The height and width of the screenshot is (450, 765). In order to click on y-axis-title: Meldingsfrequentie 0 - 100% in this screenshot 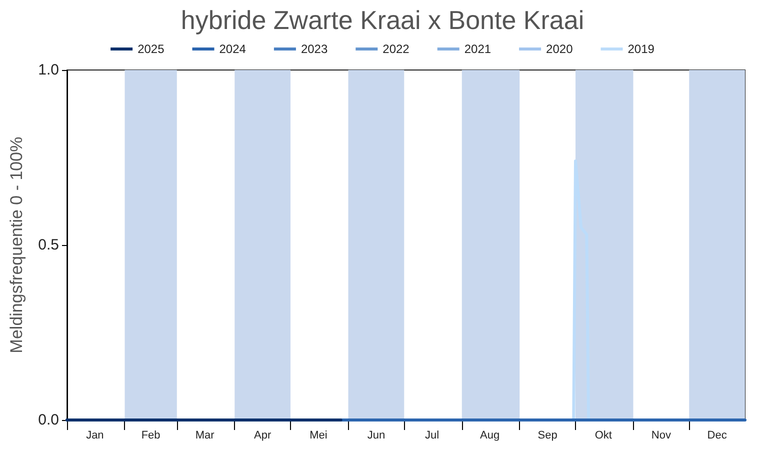, I will do `click(16, 245)`.